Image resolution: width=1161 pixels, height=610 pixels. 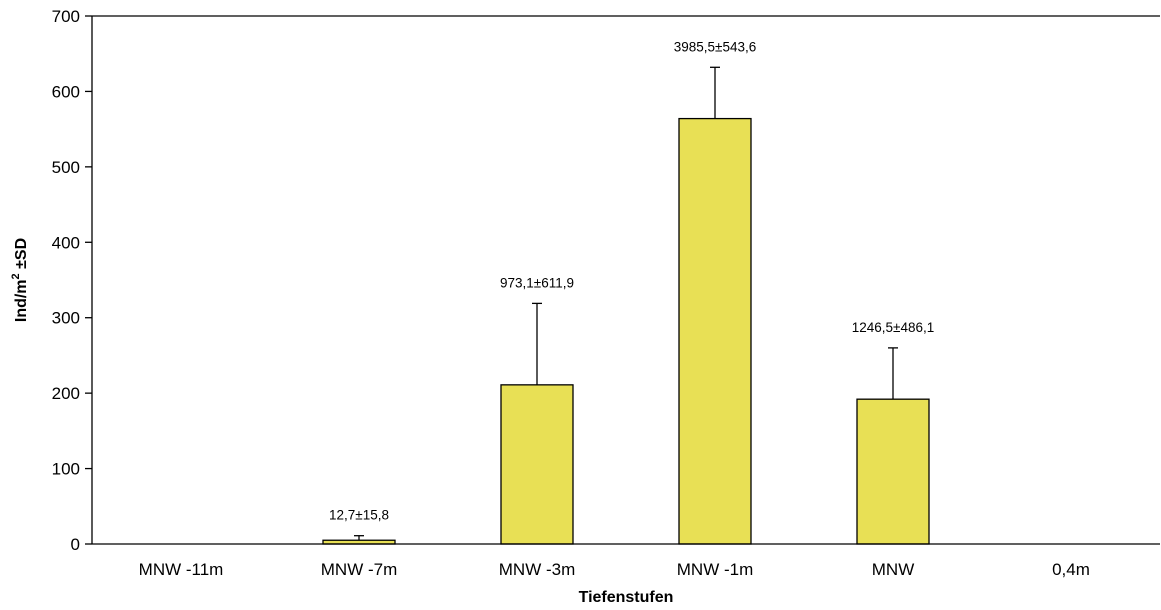 I want to click on y-ticks: 0 100 200 300 400 500 600 700, so click(x=72, y=280).